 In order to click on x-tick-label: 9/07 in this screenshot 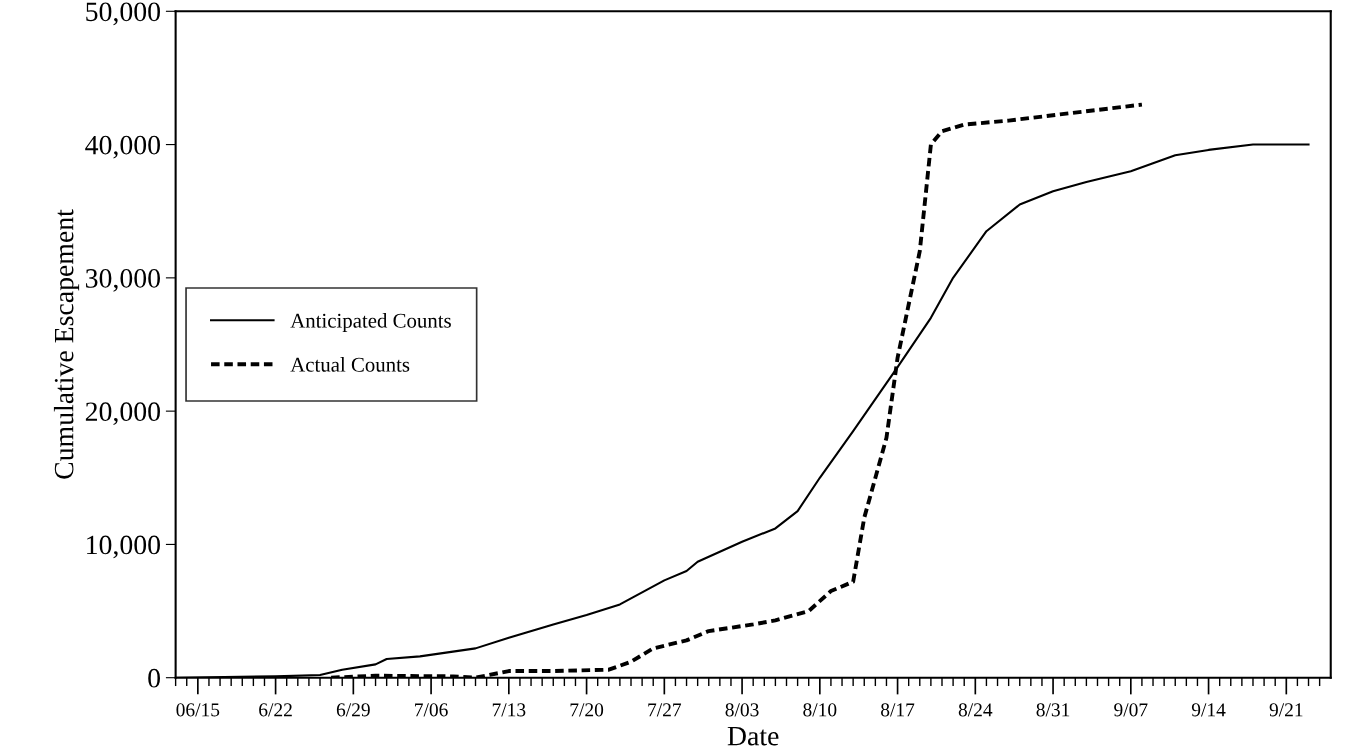, I will do `click(1131, 710)`.